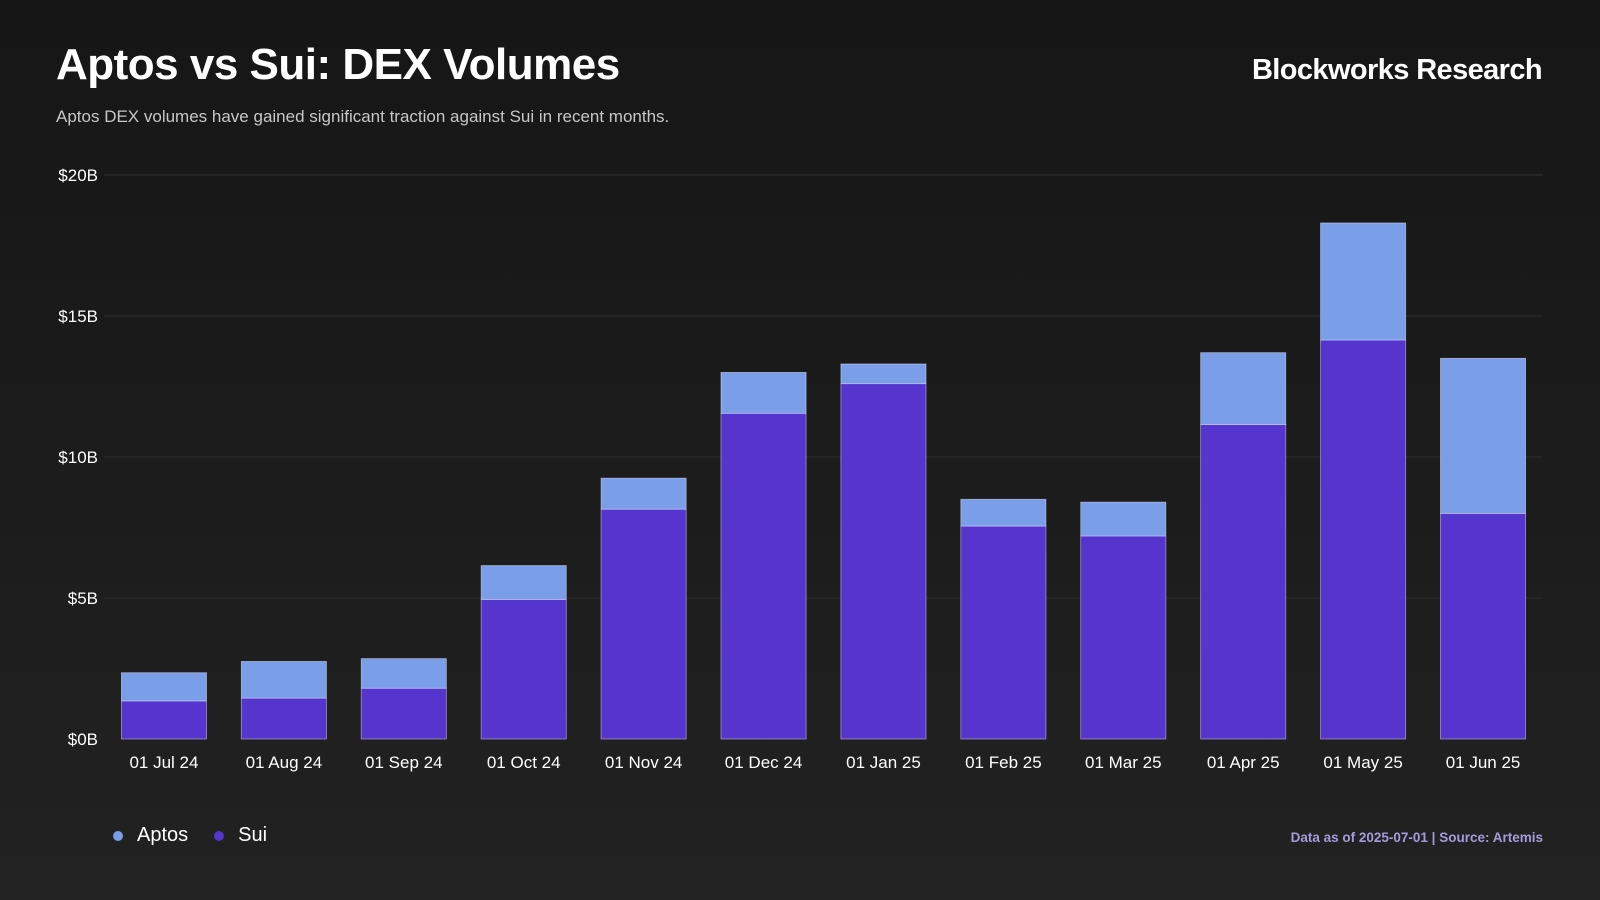  I want to click on sui-legend-marker, so click(219, 835).